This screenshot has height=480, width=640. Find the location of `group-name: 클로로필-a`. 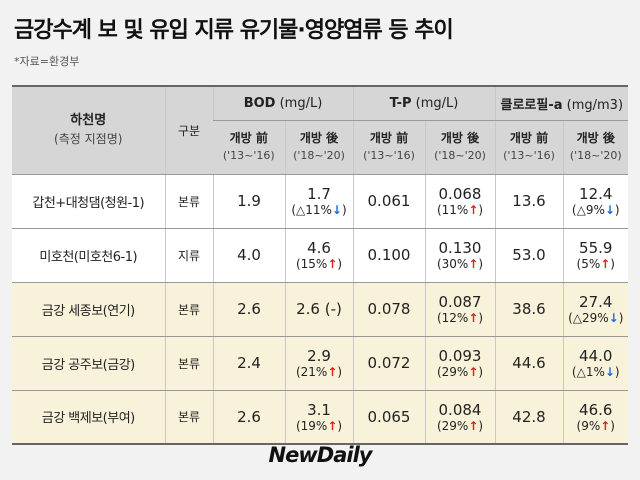

group-name: 클로로필-a is located at coordinates (531, 105).